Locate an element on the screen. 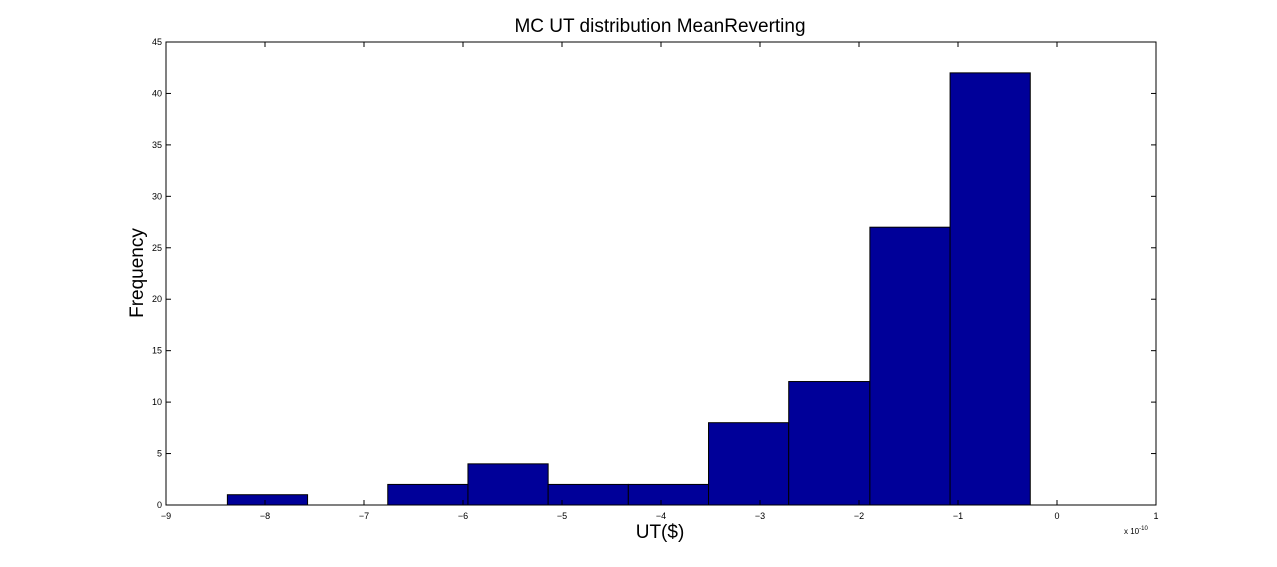 The width and height of the screenshot is (1277, 567). y-tick-label: 0 is located at coordinates (159, 505).